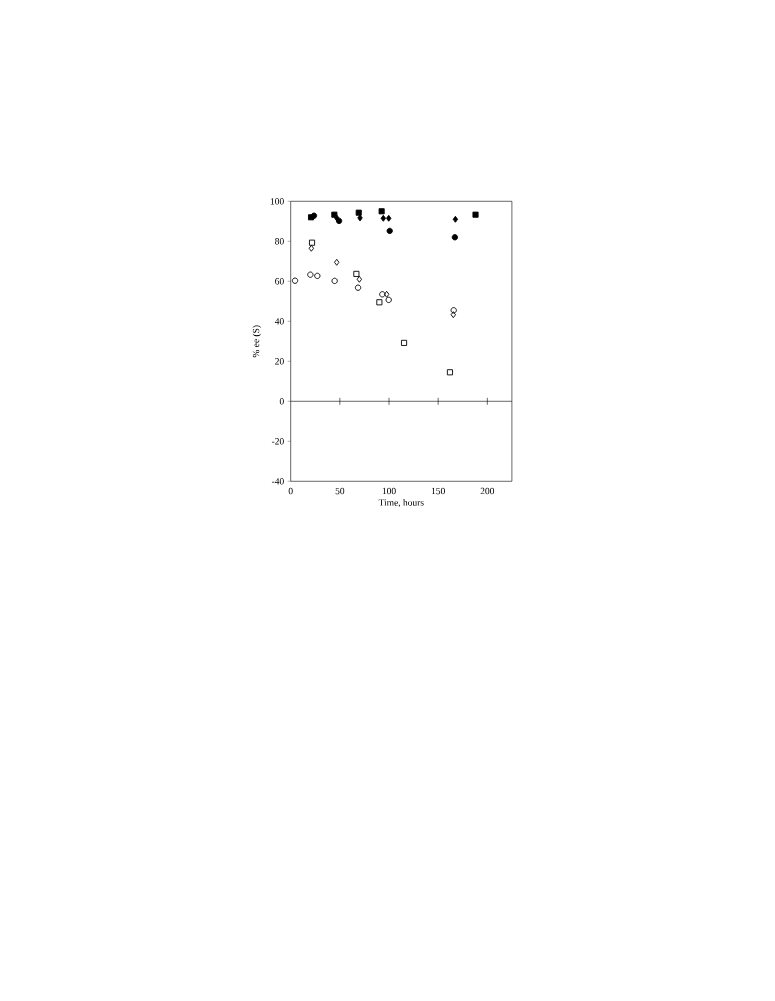 The image size is (775, 1001). Describe the element at coordinates (257, 341) in the screenshot. I see `y-axis-title: % ee (S)` at that location.